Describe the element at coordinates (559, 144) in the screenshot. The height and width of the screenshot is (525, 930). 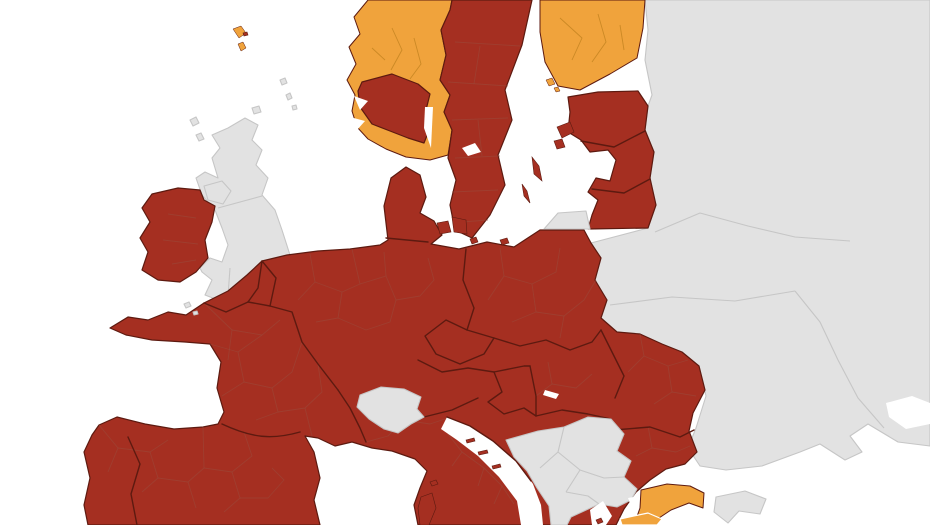
I see `hiiumaa-island` at that location.